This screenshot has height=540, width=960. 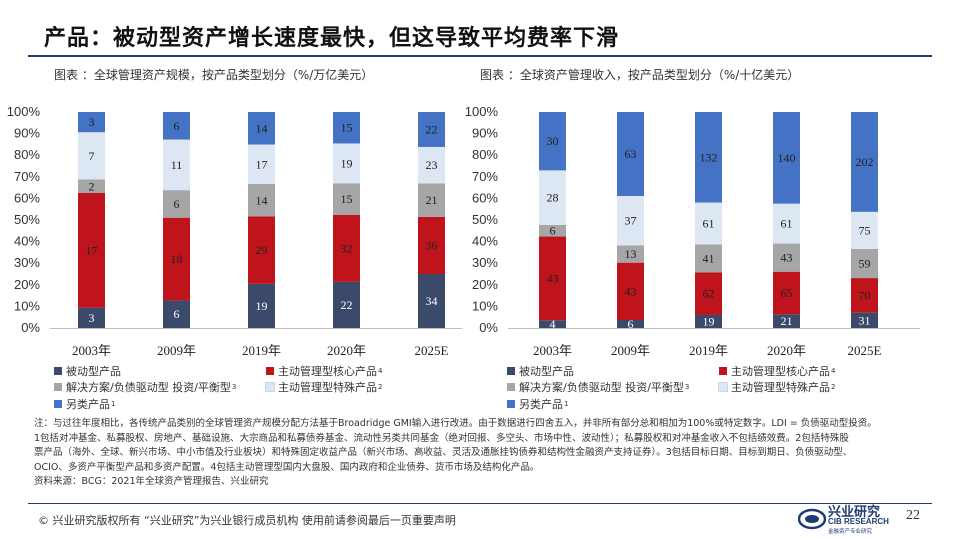 I want to click on footer-rule, so click(x=480, y=503).